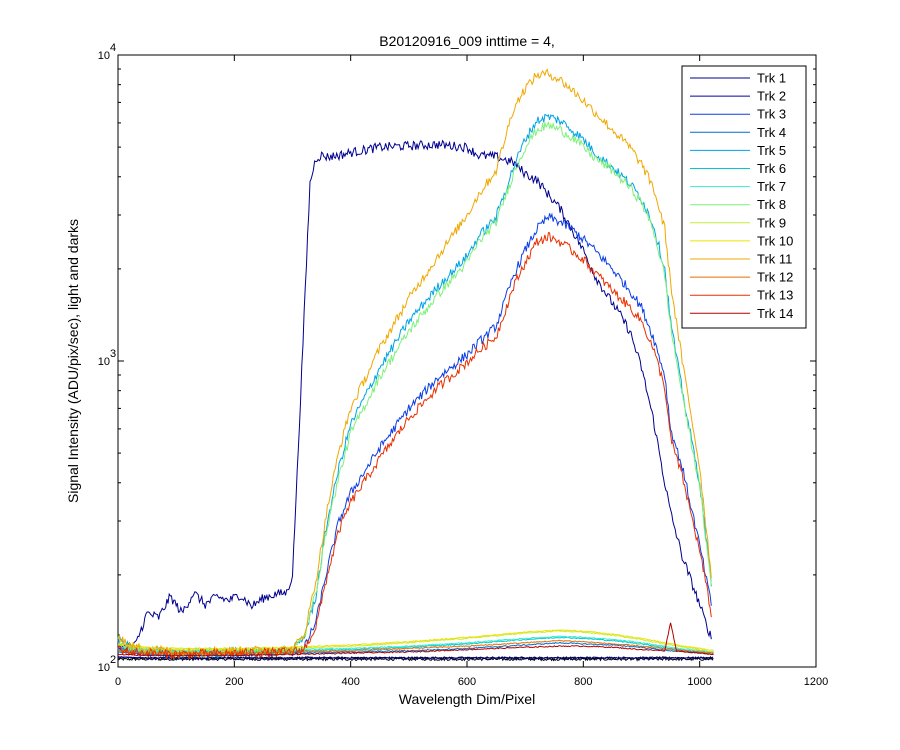 The image size is (900, 750). I want to click on legend-label: Trk 7, so click(771, 186).